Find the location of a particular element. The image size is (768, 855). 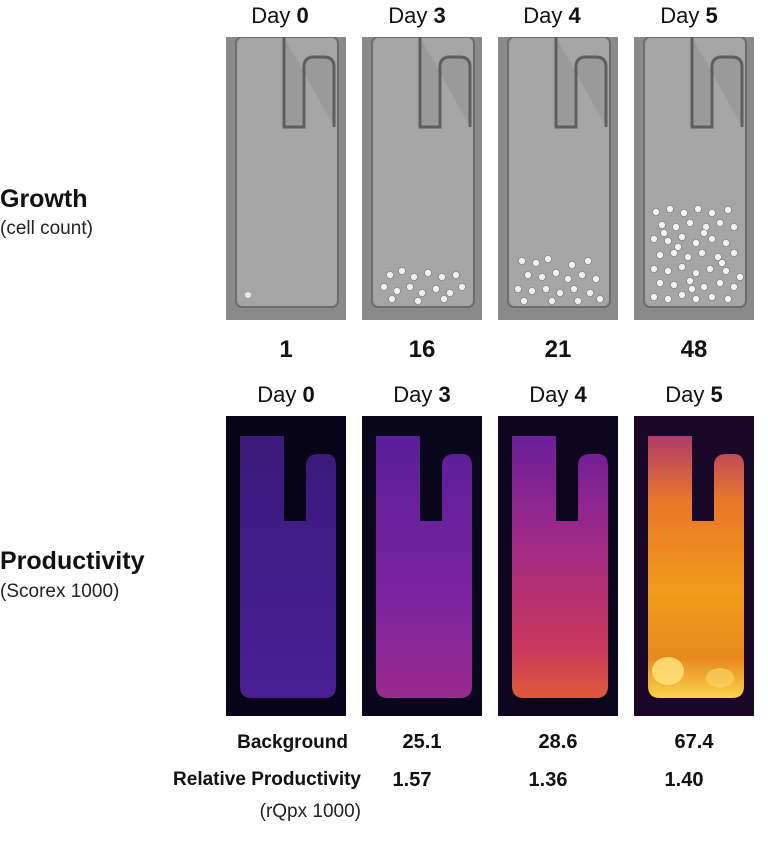

relative-productivity-day4: 1.36 is located at coordinates (548, 780).